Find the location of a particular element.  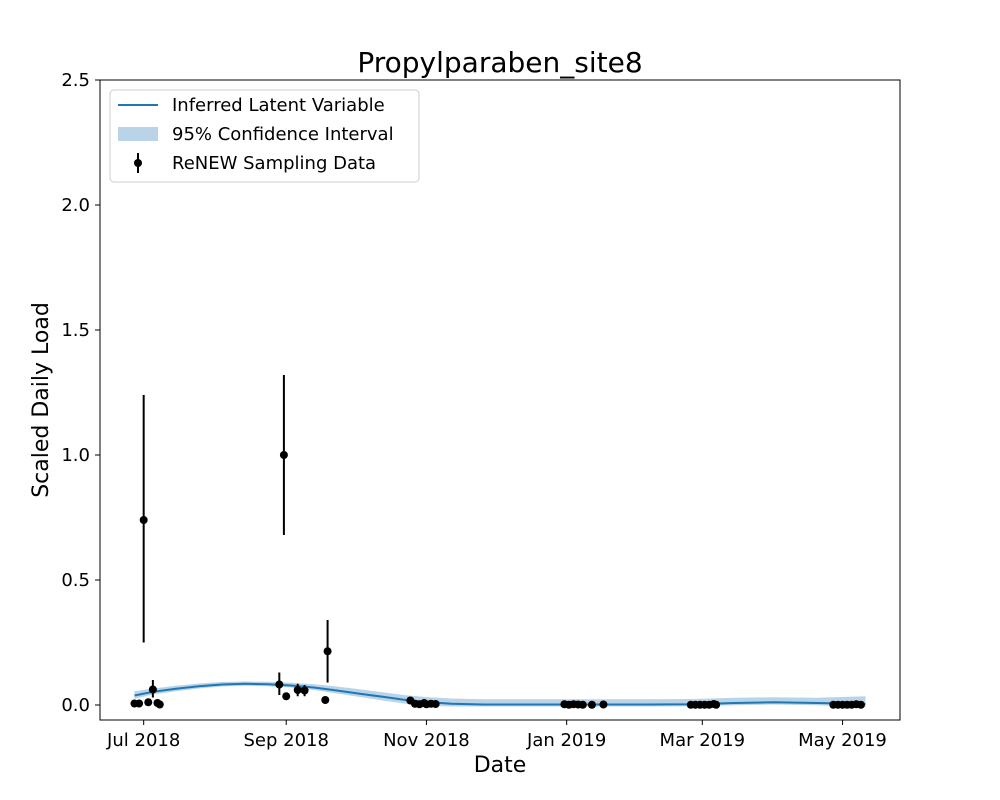

y-tick-label-4: 2.0 is located at coordinates (75, 205).